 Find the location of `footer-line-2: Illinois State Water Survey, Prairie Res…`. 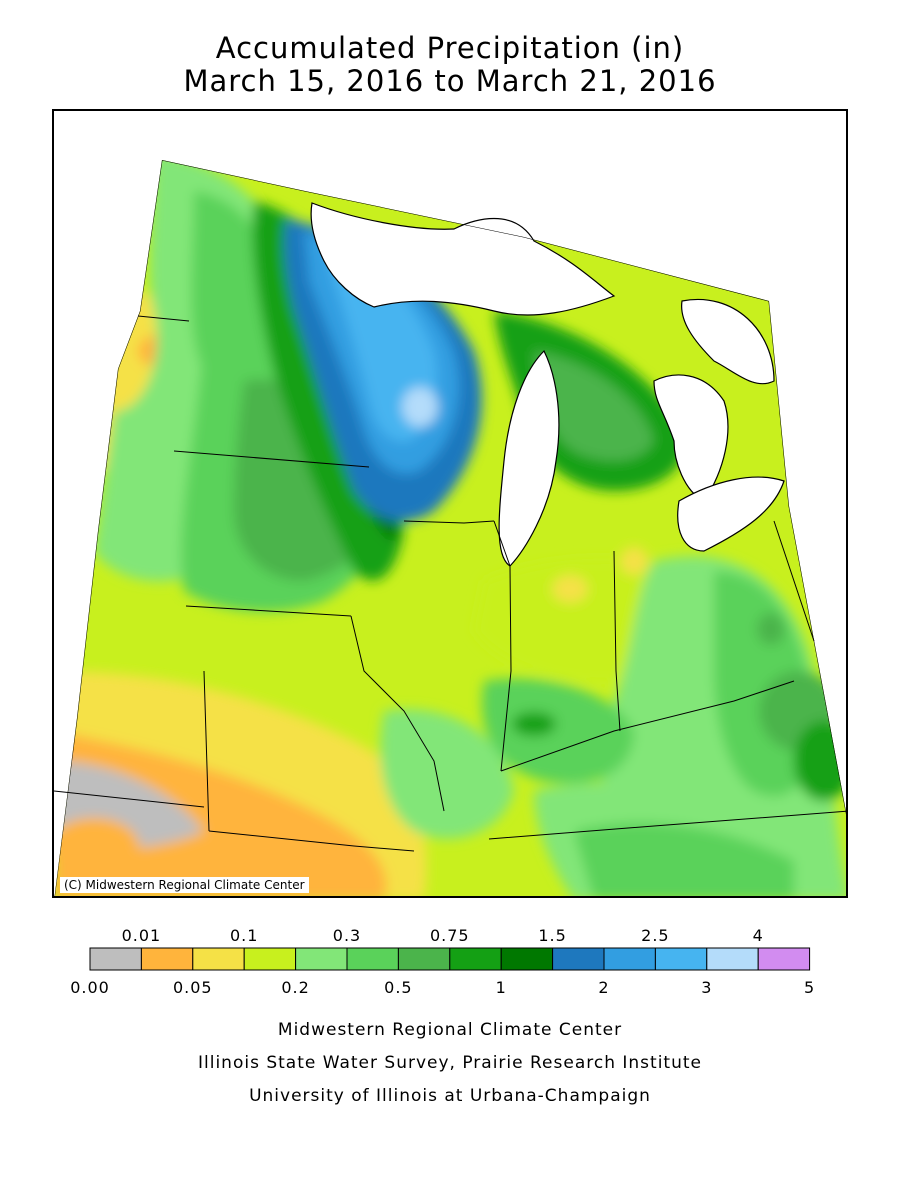

footer-line-2: Illinois State Water Survey, Prairie Res… is located at coordinates (450, 1063).